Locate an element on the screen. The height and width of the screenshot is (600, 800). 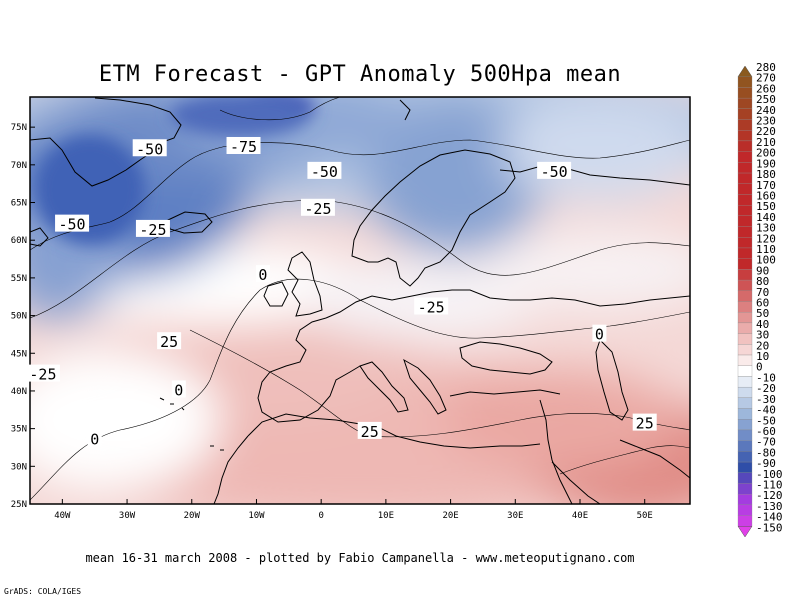
colorbar-bottom-arrow is located at coordinates (745, 532).